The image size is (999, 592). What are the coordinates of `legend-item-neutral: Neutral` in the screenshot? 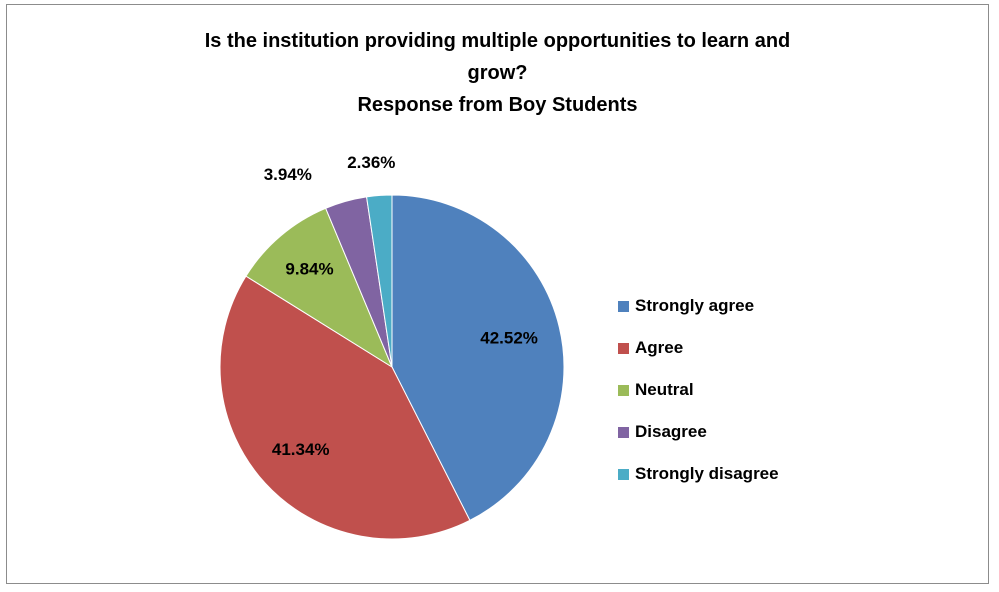 It's located at (698, 390).